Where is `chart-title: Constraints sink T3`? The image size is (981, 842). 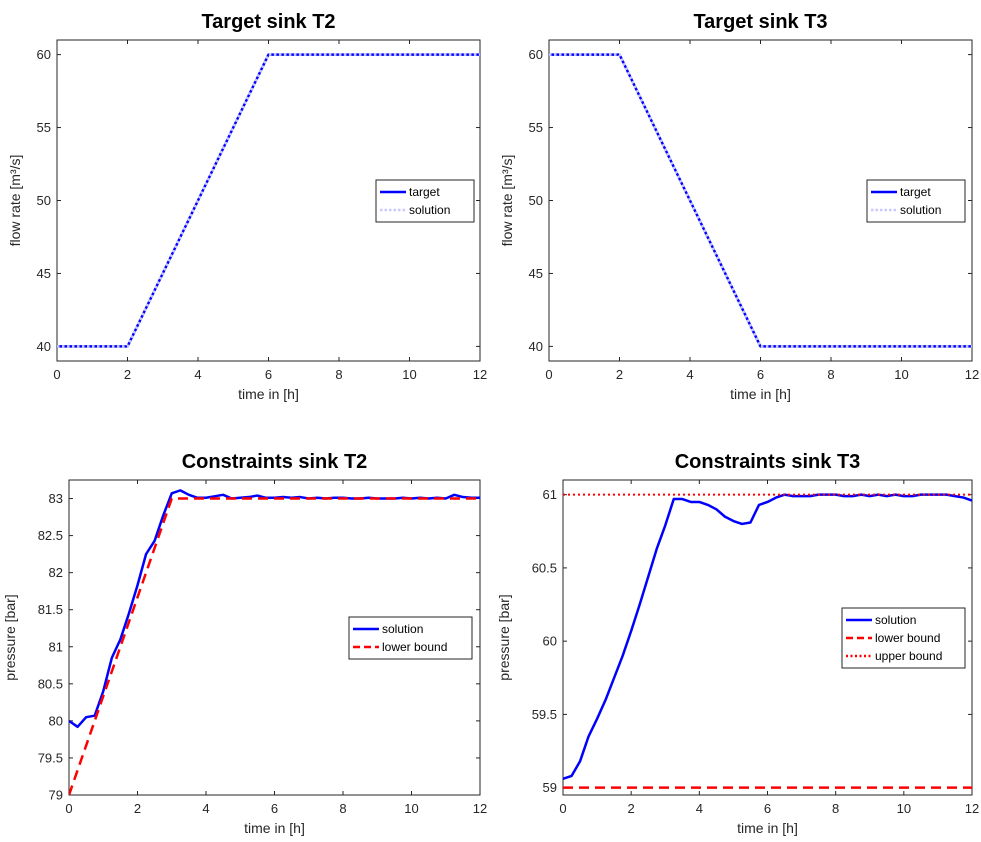
chart-title: Constraints sink T3 is located at coordinates (768, 462).